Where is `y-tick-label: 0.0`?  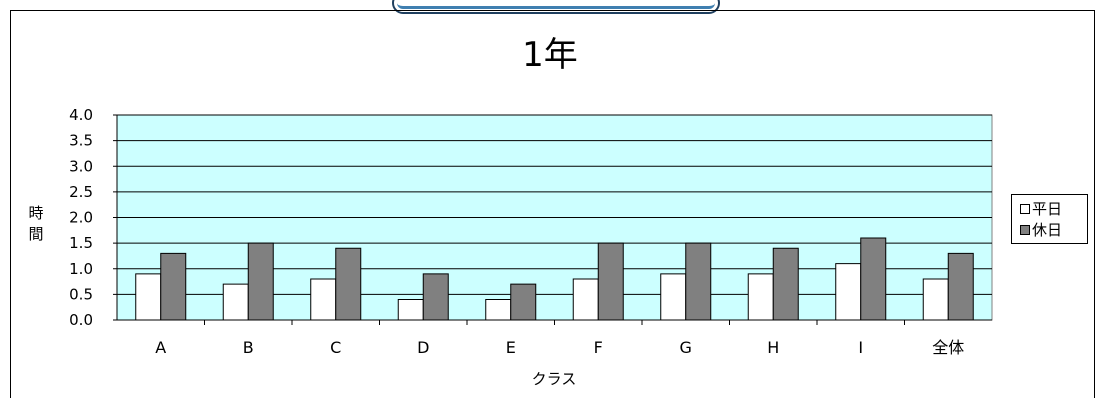
y-tick-label: 0.0 is located at coordinates (81, 320).